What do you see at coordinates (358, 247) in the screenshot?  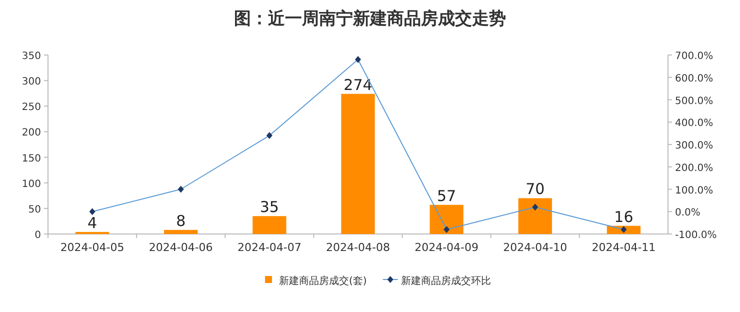 I see `x-tick-label: 2024-04-08` at bounding box center [358, 247].